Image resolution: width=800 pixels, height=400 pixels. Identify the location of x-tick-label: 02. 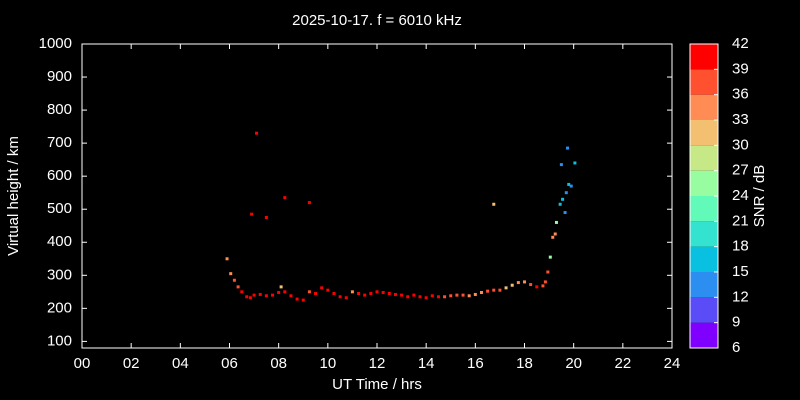
(131, 363).